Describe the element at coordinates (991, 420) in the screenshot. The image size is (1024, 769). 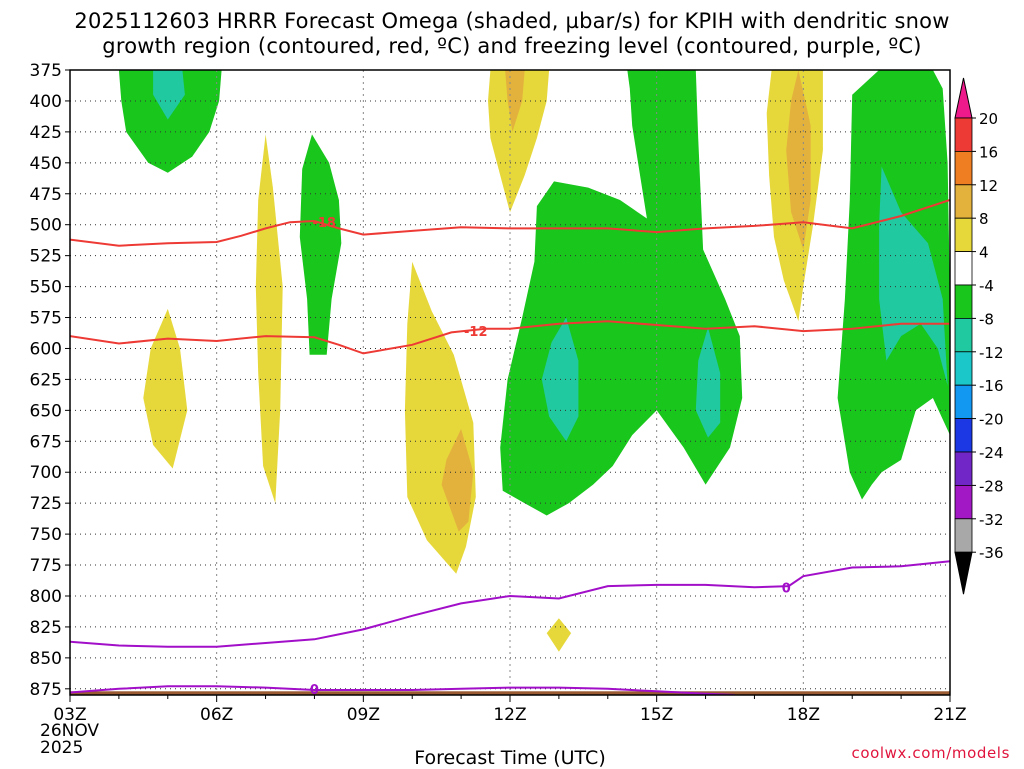
I see `colorbar-tick-label: -20` at that location.